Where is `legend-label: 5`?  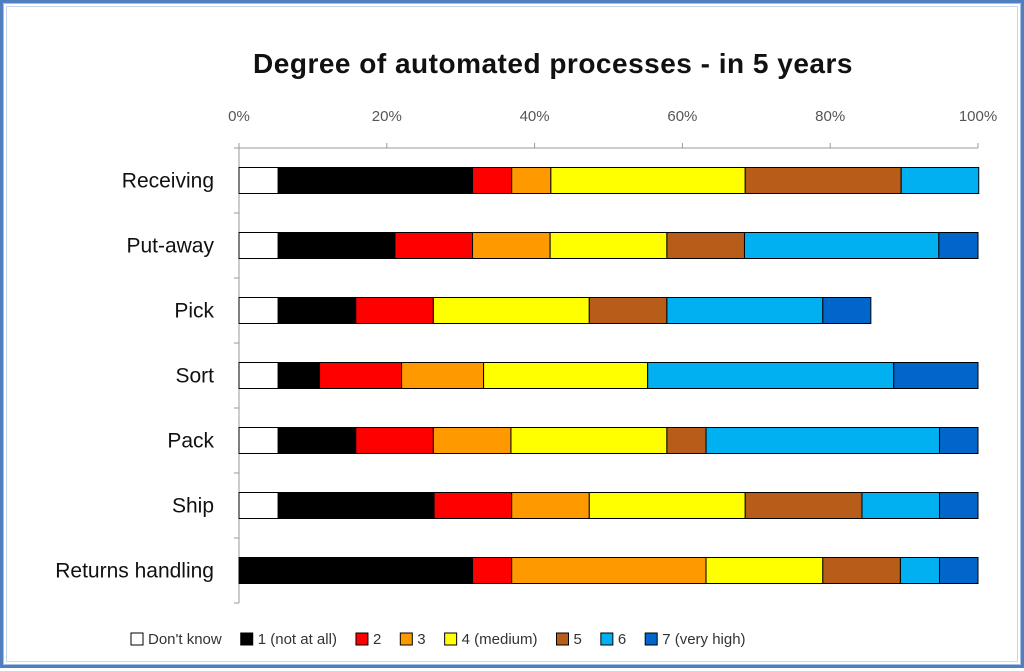
legend-label: 5 is located at coordinates (578, 639).